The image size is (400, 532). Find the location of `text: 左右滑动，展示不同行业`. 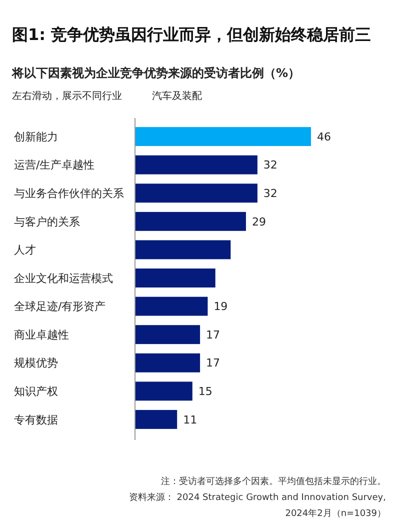

text: 左右滑动，展示不同行业 is located at coordinates (67, 96).